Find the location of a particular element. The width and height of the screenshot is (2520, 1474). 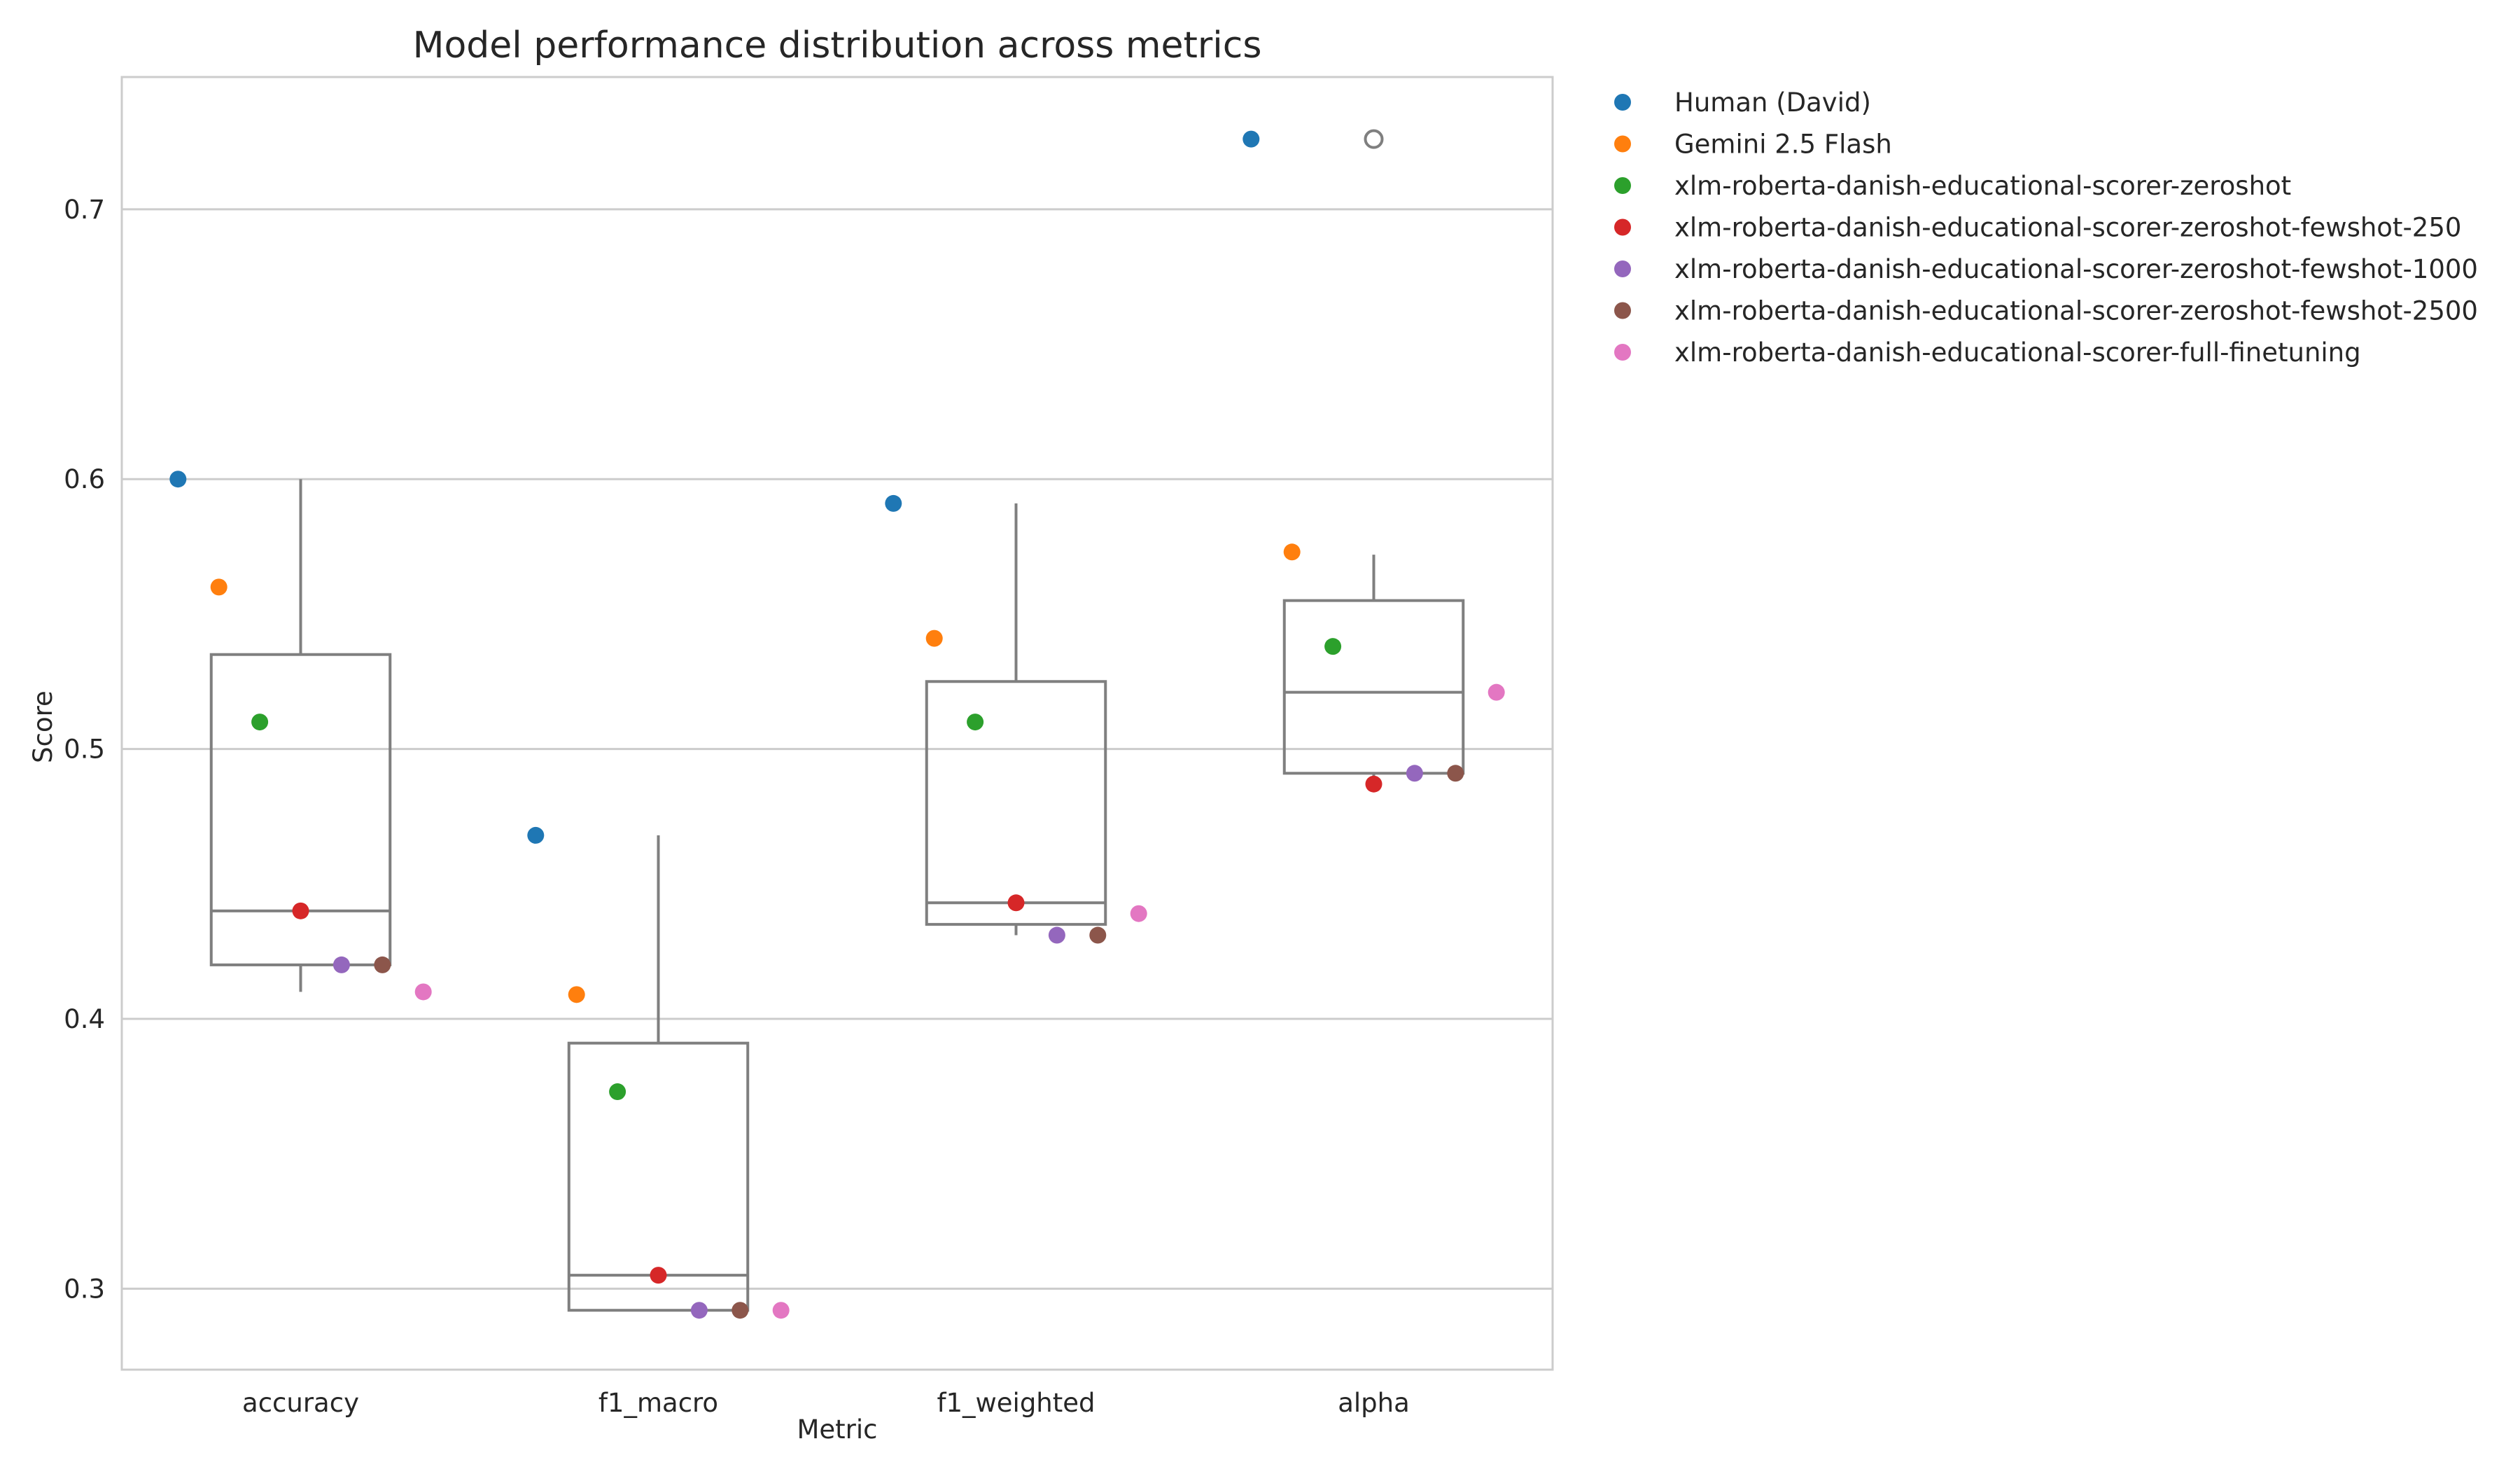

outlier-marker is located at coordinates (1374, 139).